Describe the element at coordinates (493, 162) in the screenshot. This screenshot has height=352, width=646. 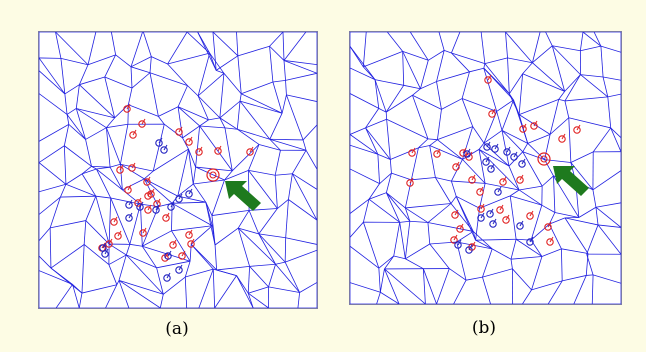
I see `red-markers-b` at that location.